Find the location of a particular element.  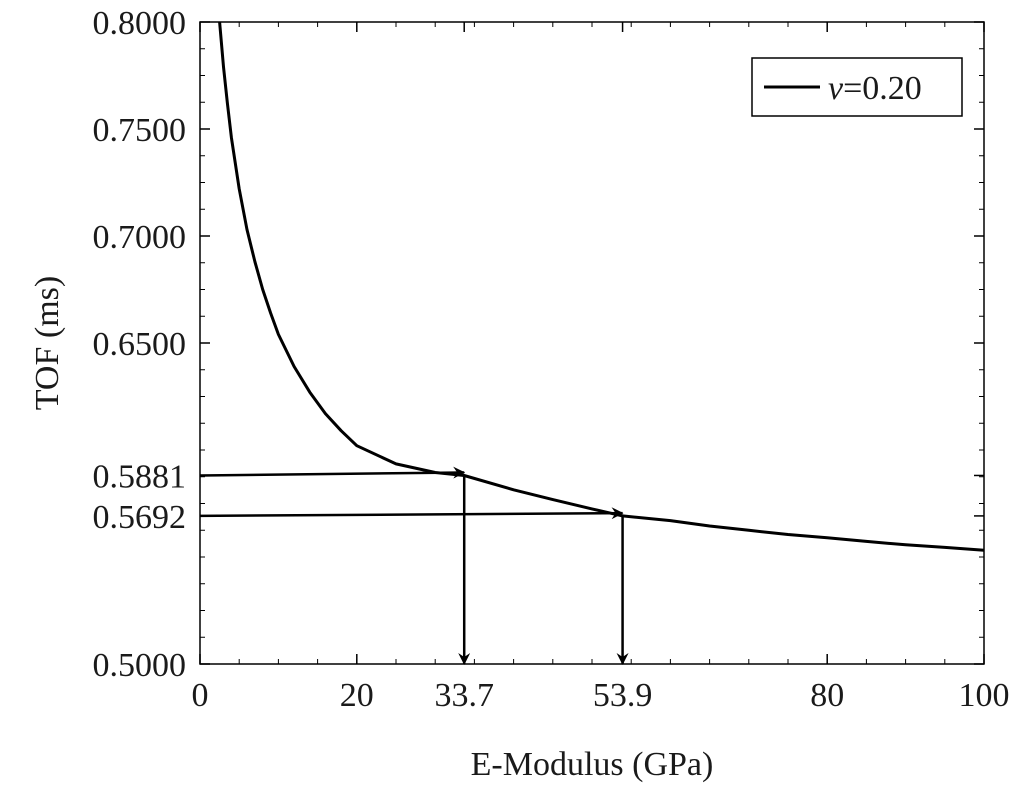

legend-label: ν=0.20 is located at coordinates (875, 88).